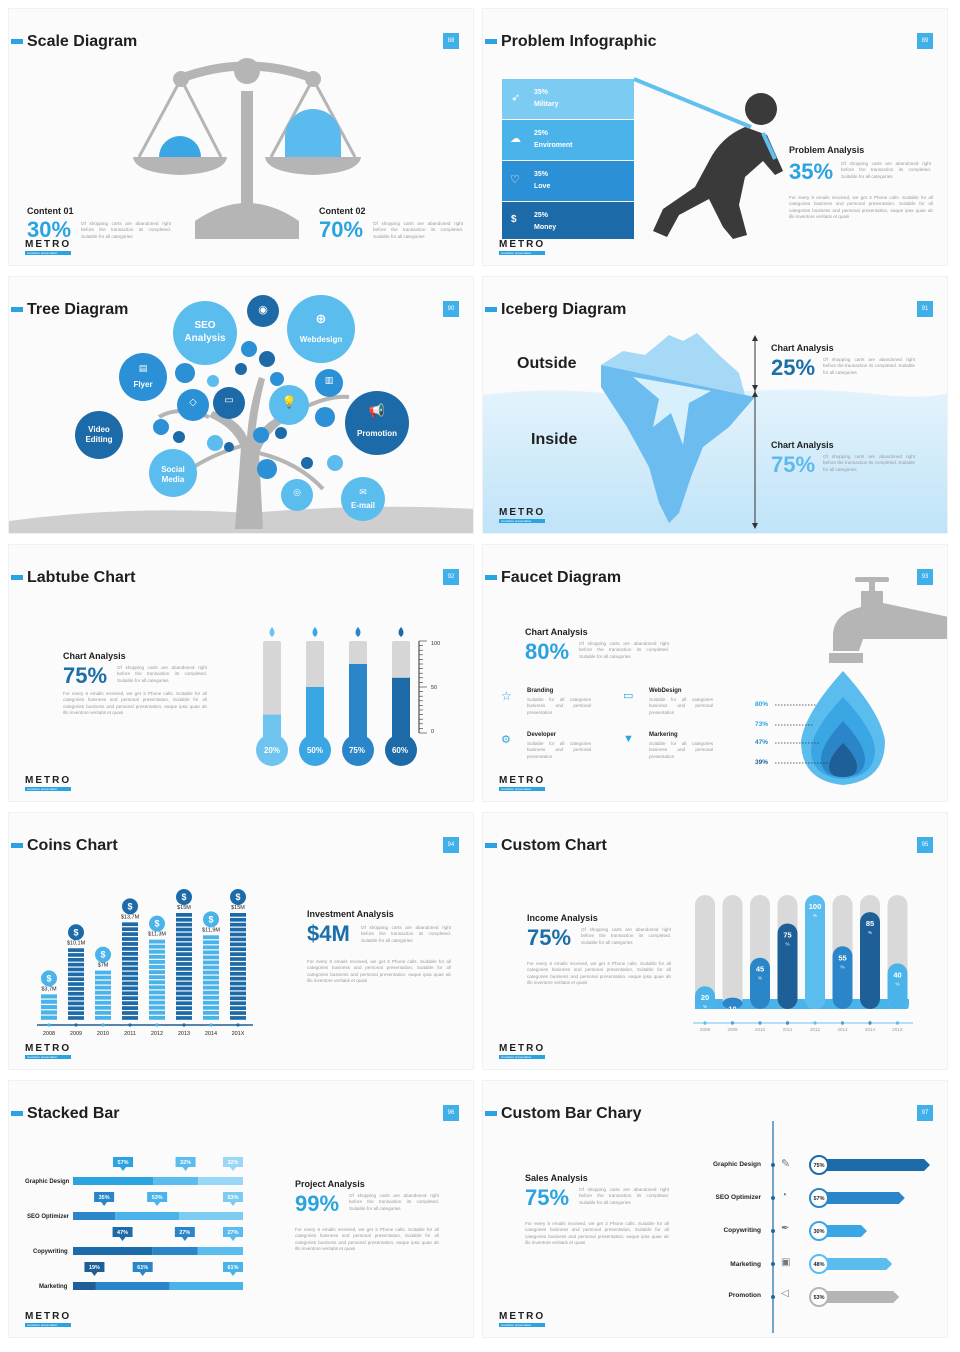  Describe the element at coordinates (540, 691) in the screenshot. I see `feature-title: Branding` at that location.